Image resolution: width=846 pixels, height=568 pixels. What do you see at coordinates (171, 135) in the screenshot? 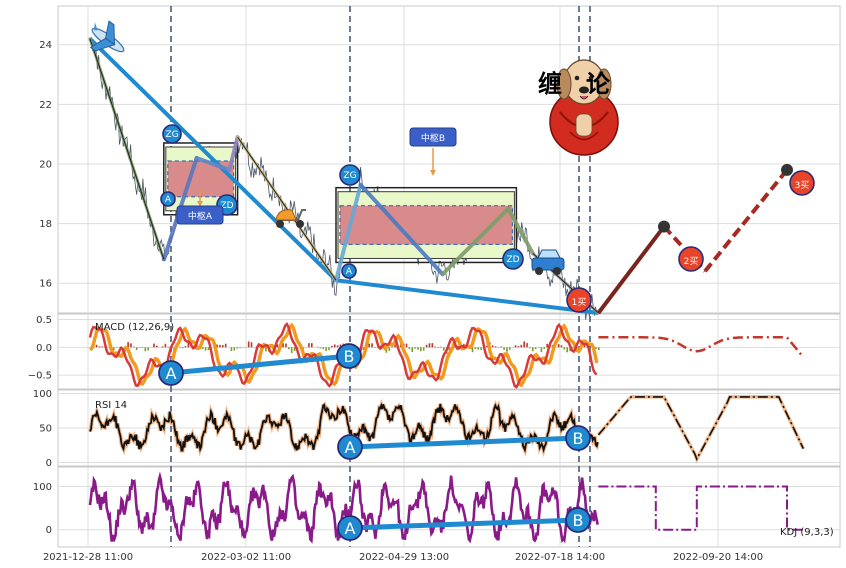
I see `price-marker-label: ZG` at bounding box center [171, 135].